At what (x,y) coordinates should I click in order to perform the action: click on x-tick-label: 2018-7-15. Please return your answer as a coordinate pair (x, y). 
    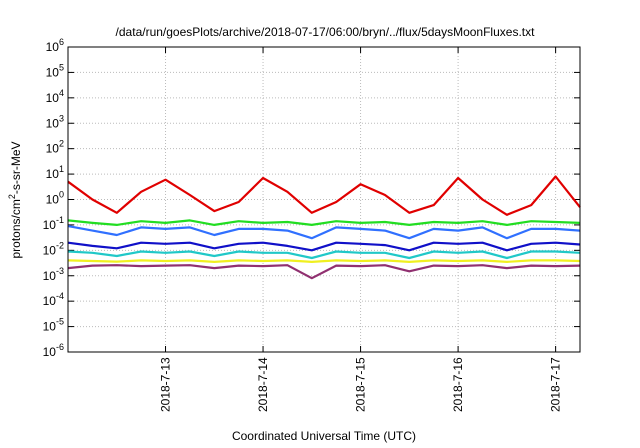
    Looking at the image, I should click on (361, 384).